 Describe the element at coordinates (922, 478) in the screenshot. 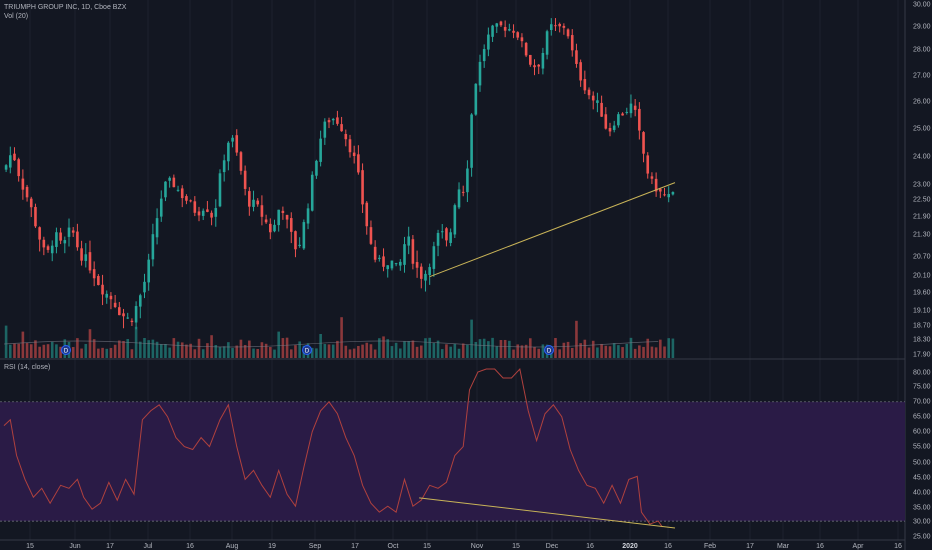

I see `rsi-tick-label: 45.00` at that location.